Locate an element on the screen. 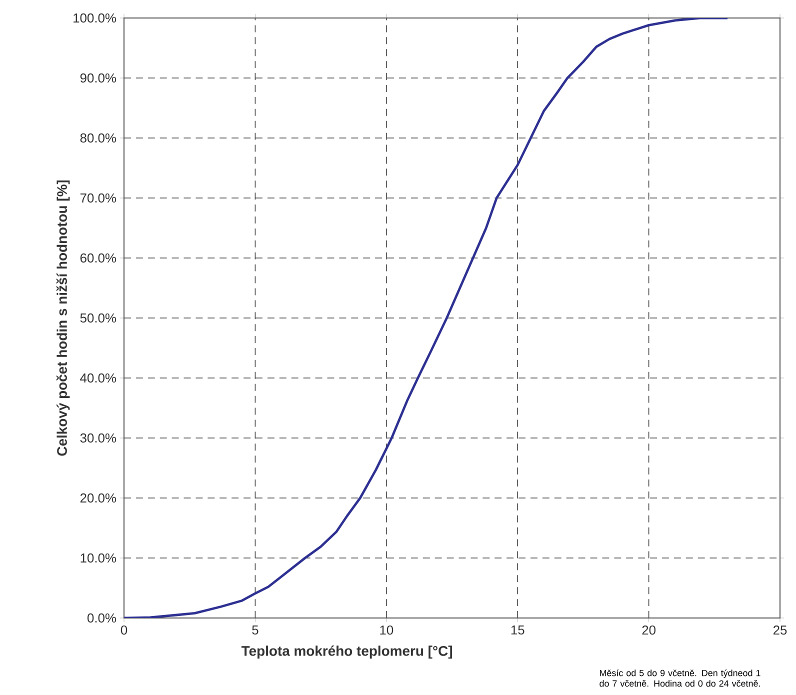 This screenshot has height=695, width=796. x-tick-label: 25 is located at coordinates (780, 630).